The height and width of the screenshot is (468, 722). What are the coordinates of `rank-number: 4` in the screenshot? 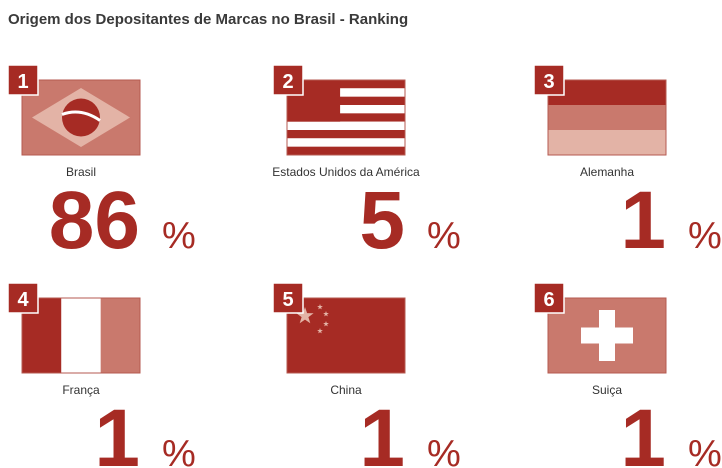 It's located at (23, 300).